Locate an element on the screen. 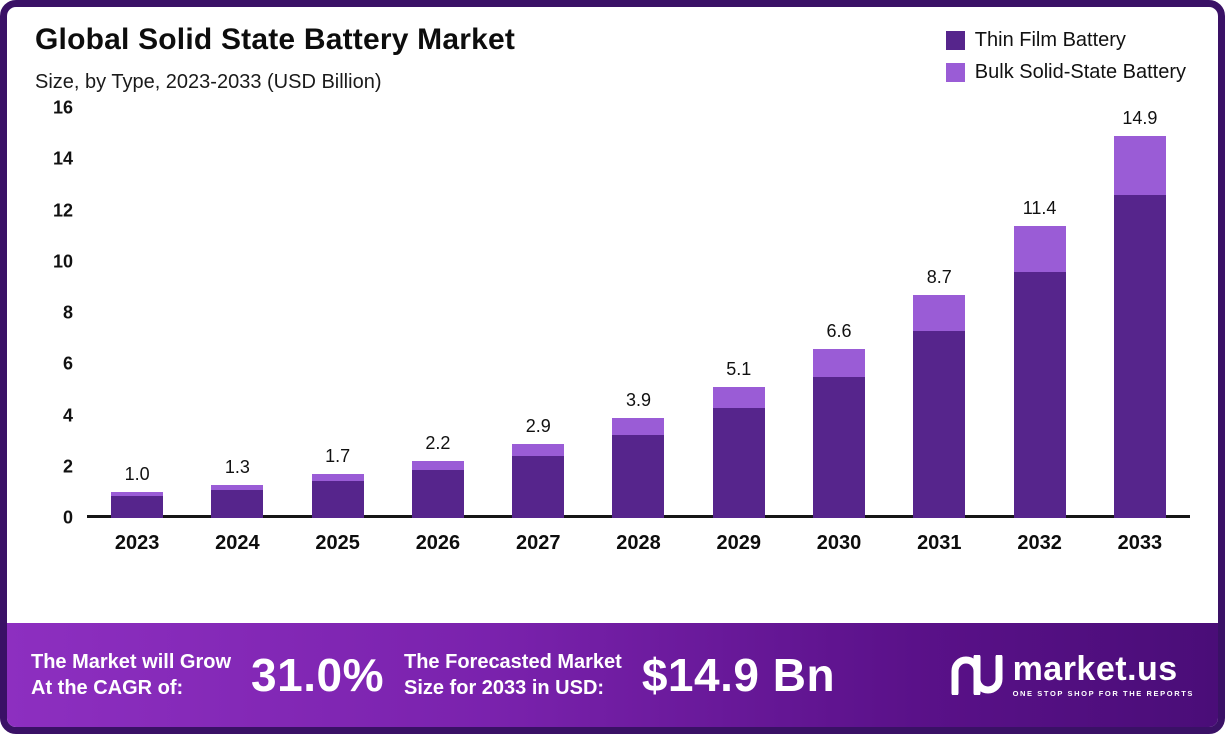 The image size is (1225, 734). y-tick-8: 8 is located at coordinates (67, 312).